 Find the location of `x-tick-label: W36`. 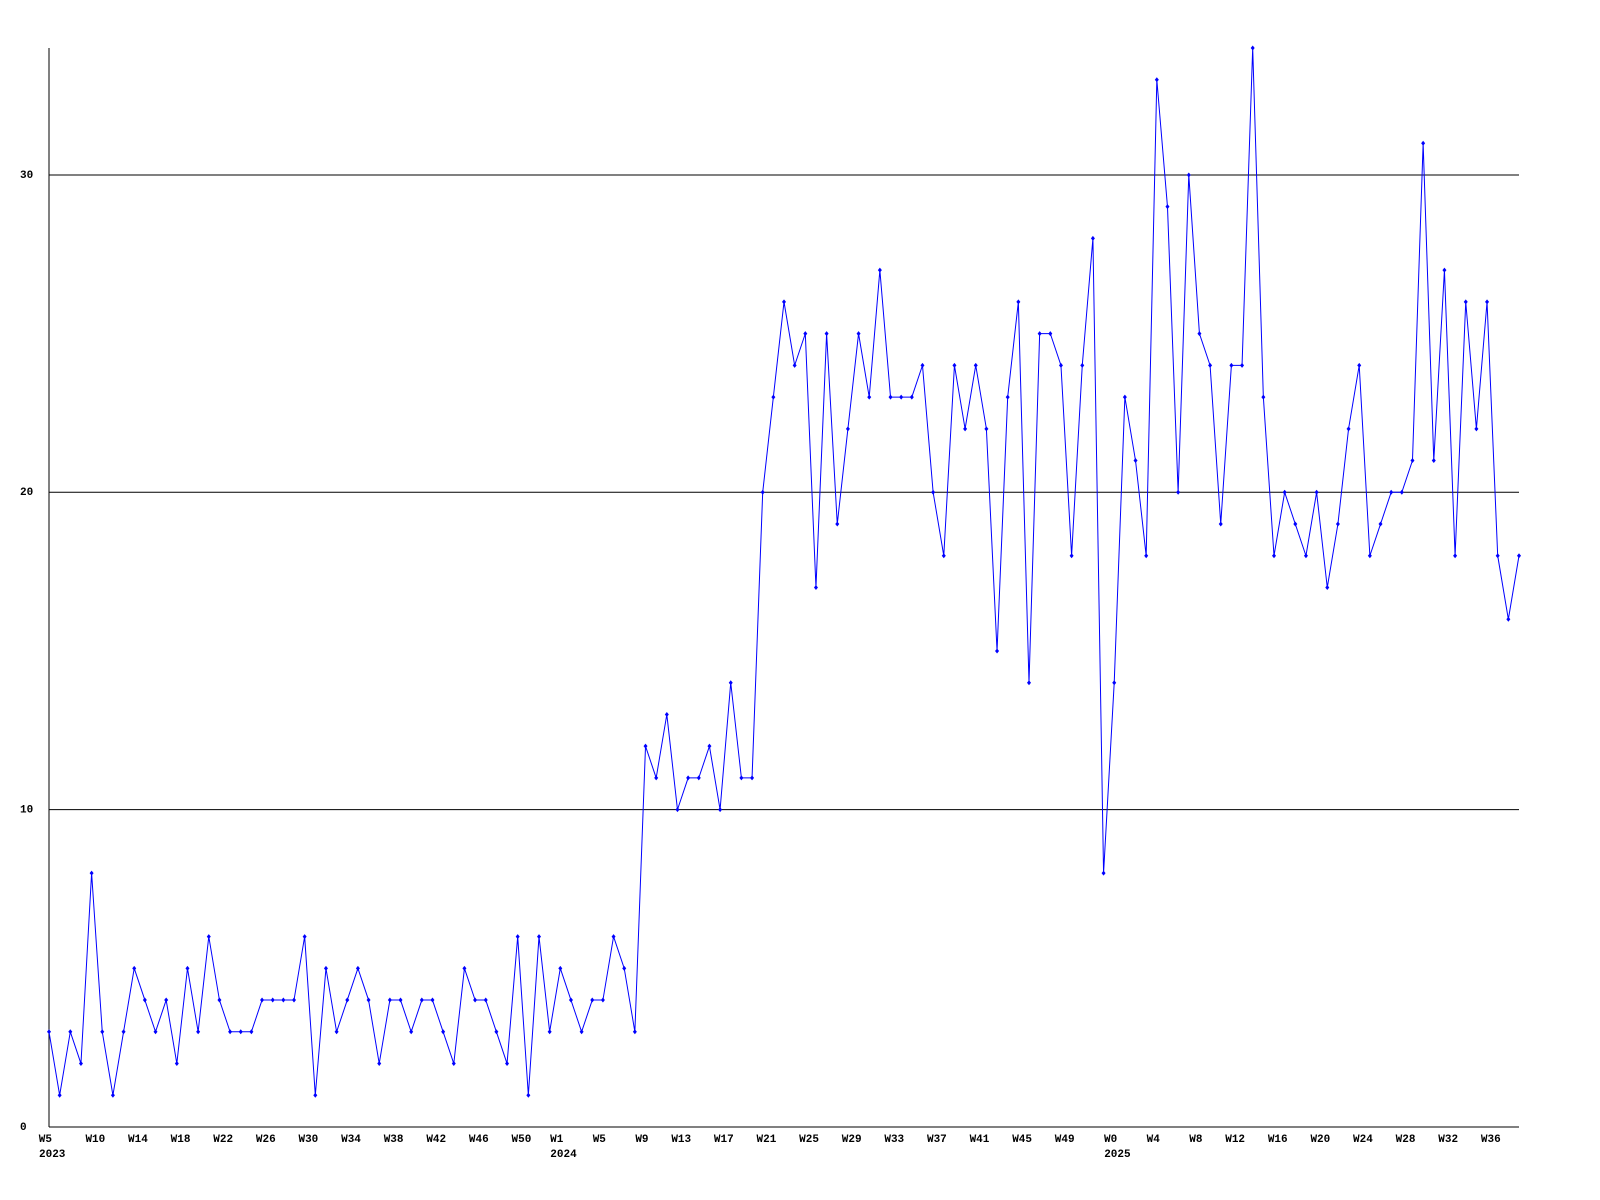

x-tick-label: W36 is located at coordinates (1491, 1140).